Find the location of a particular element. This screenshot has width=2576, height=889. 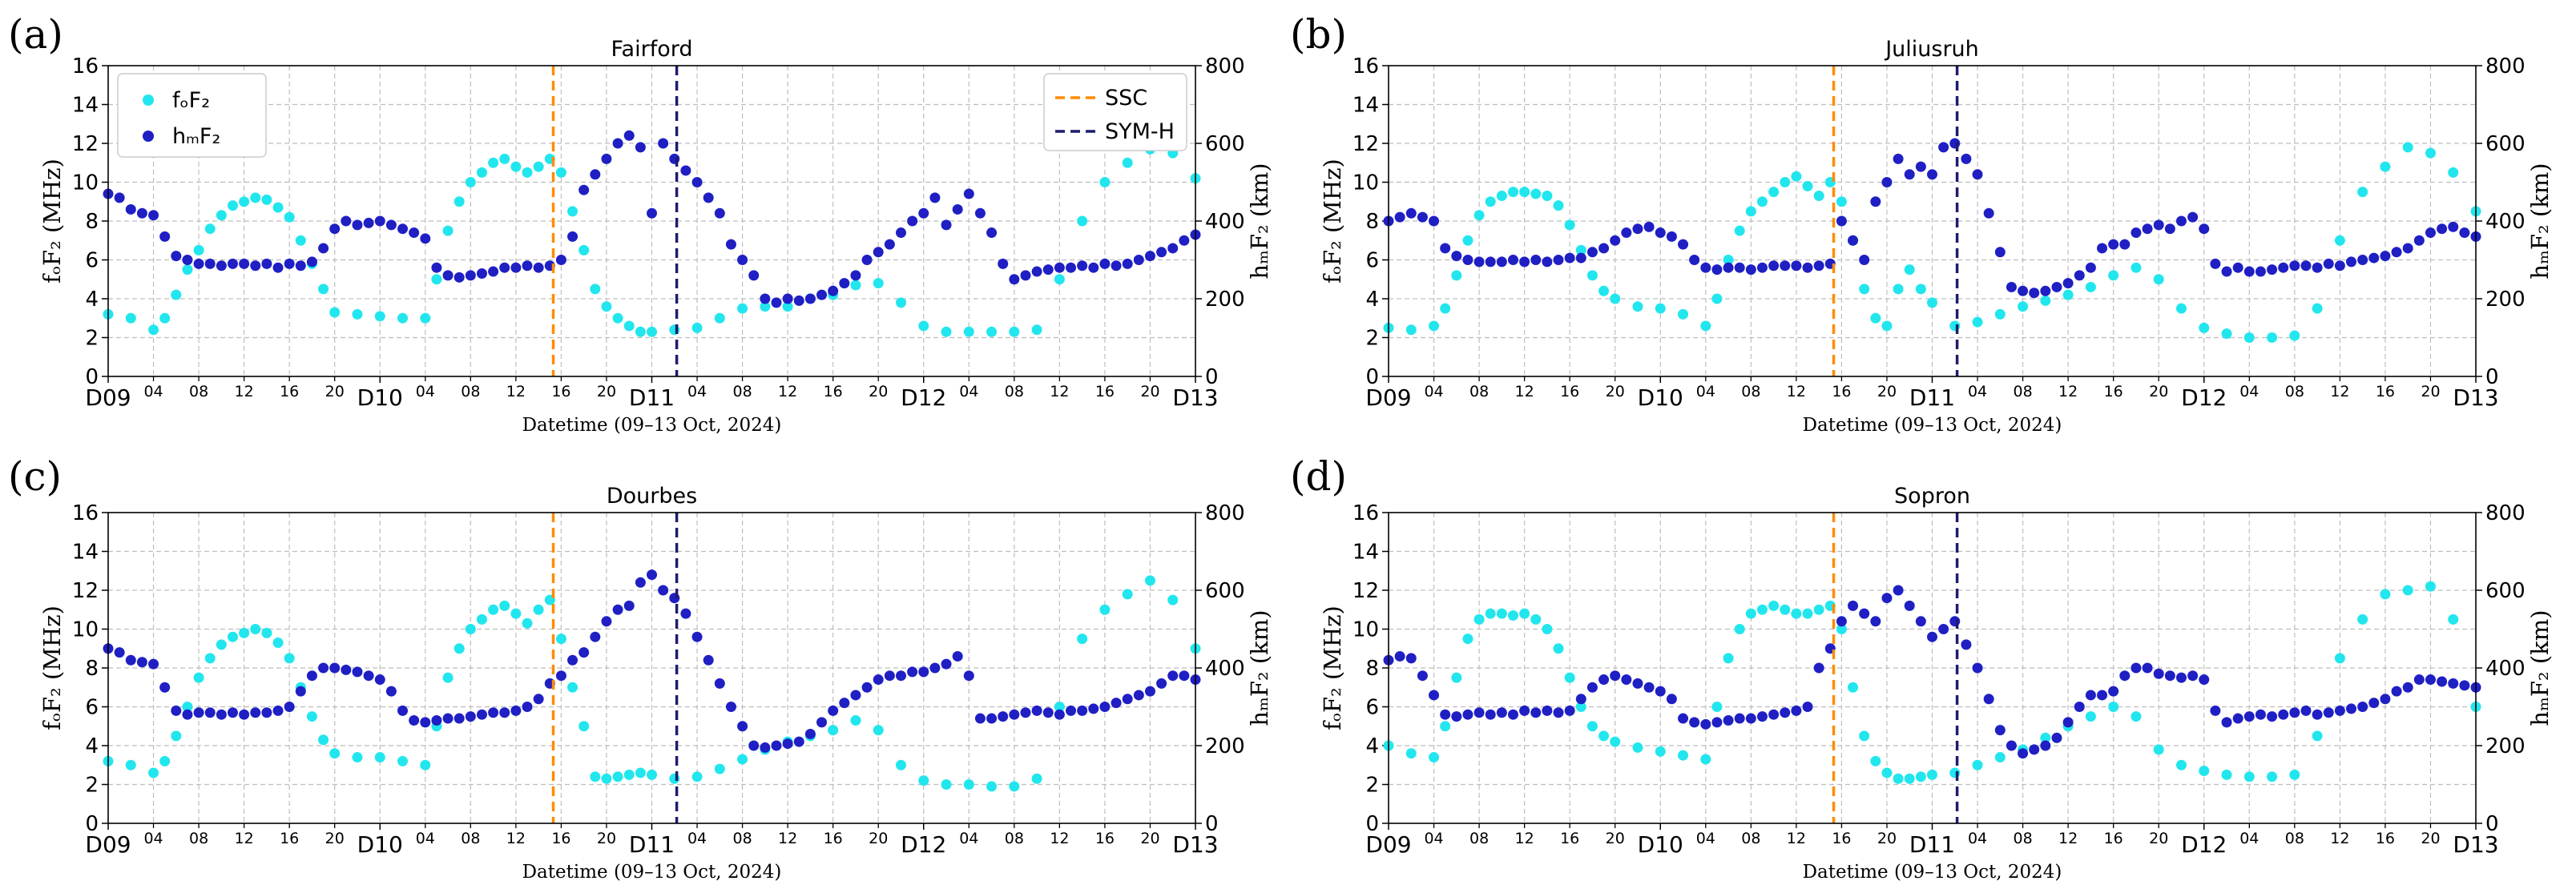

panel-label: (d) is located at coordinates (1318, 477).